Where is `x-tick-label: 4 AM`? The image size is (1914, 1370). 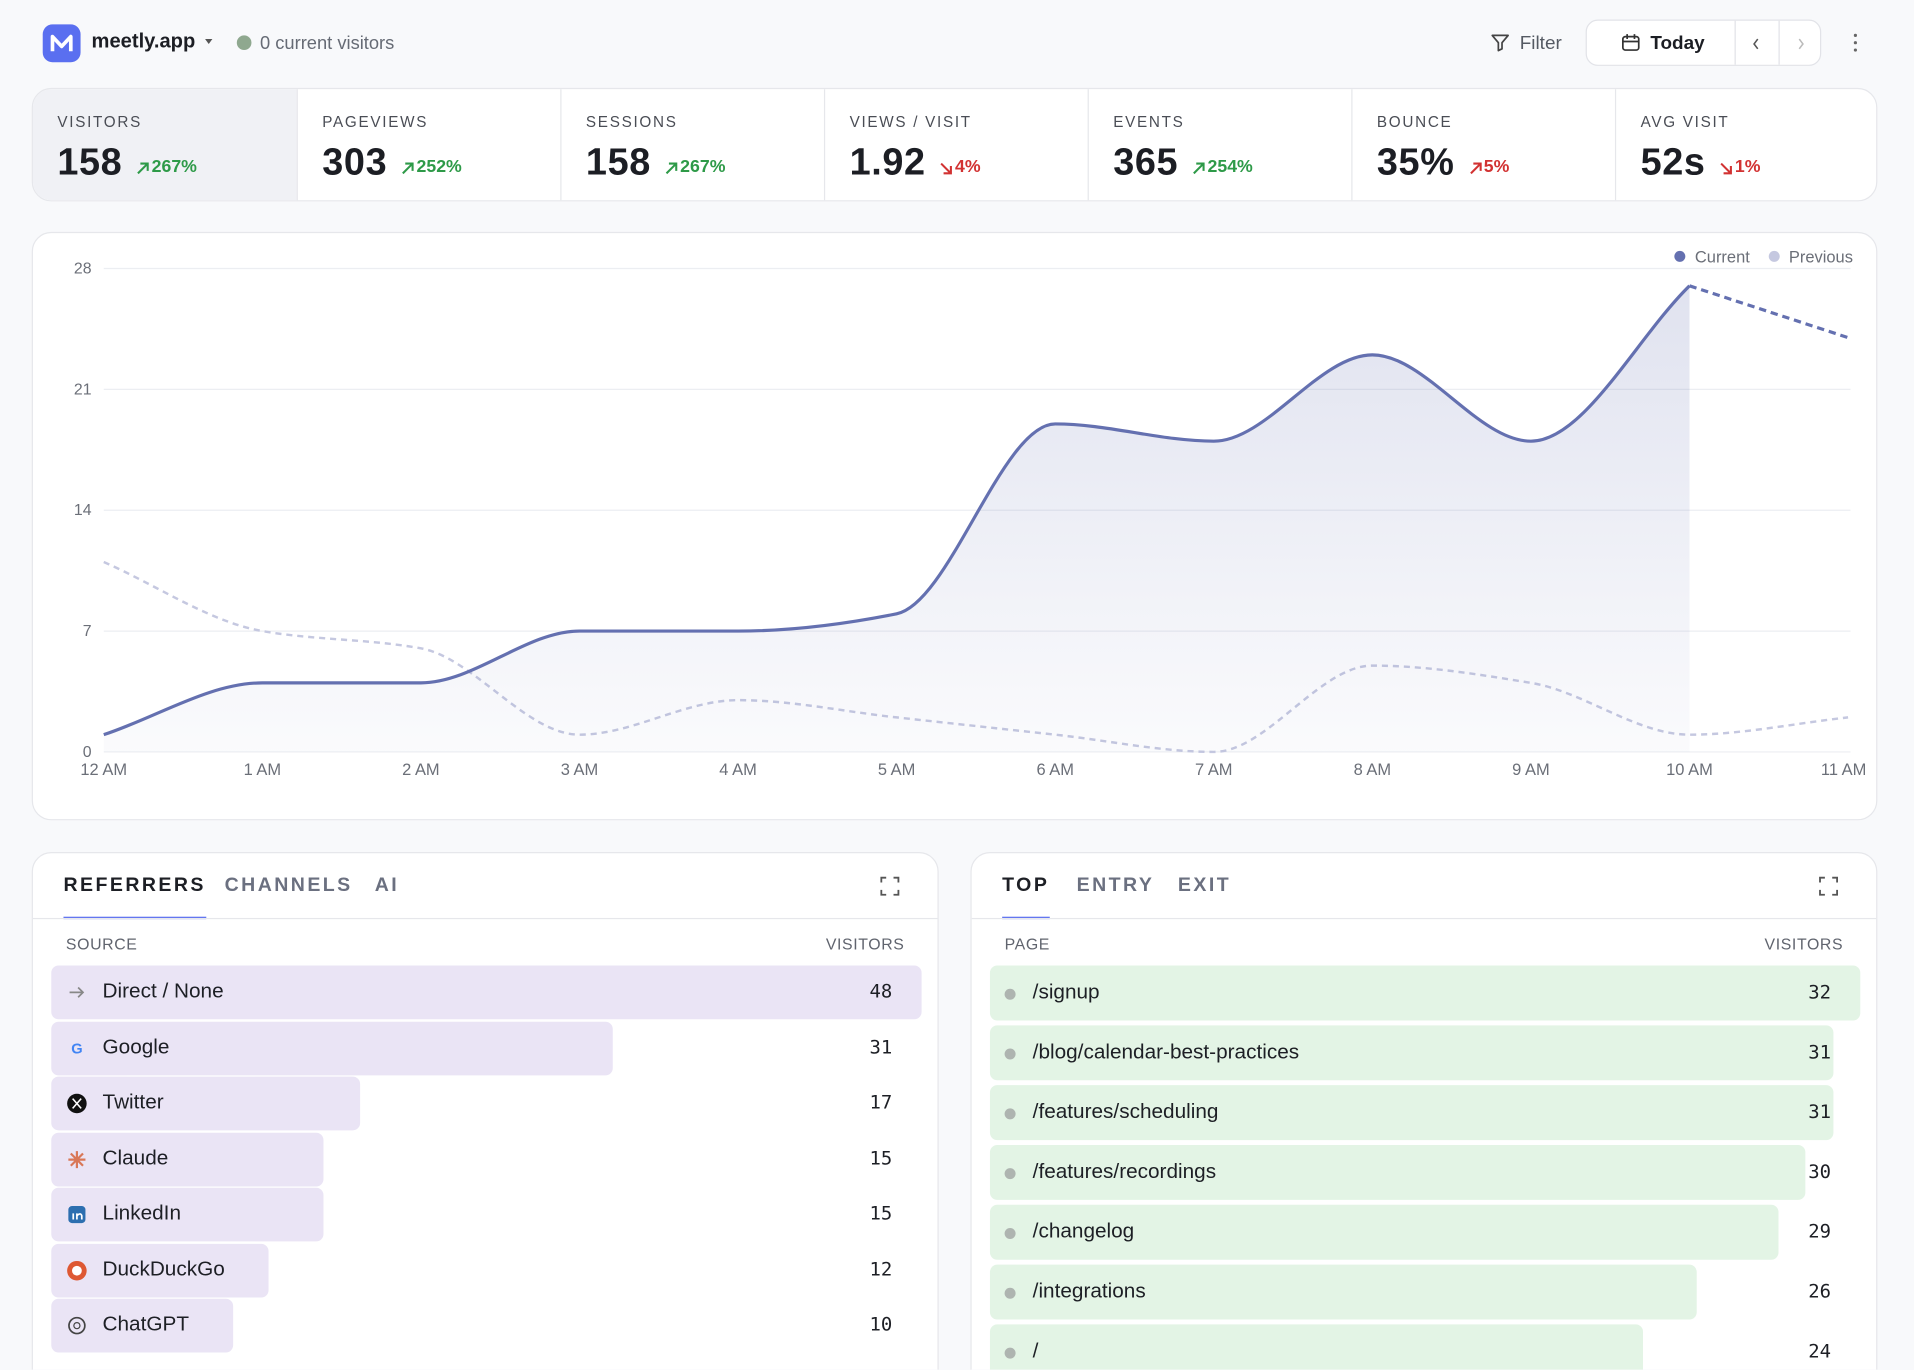
x-tick-label: 4 AM is located at coordinates (738, 770).